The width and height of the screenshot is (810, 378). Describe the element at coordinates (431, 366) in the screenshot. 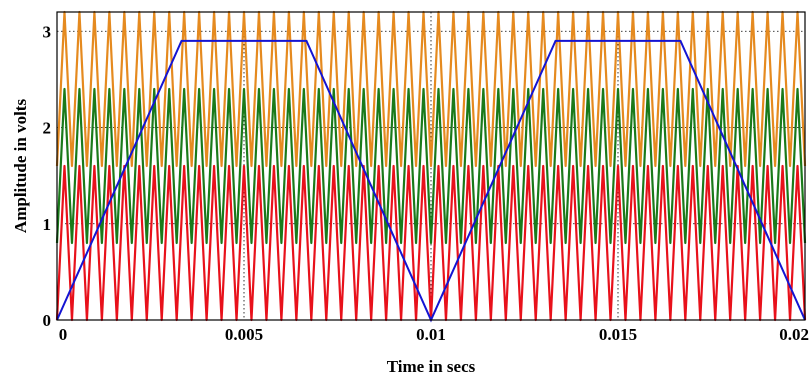

I see `x-axis-label: Time in secs` at that location.